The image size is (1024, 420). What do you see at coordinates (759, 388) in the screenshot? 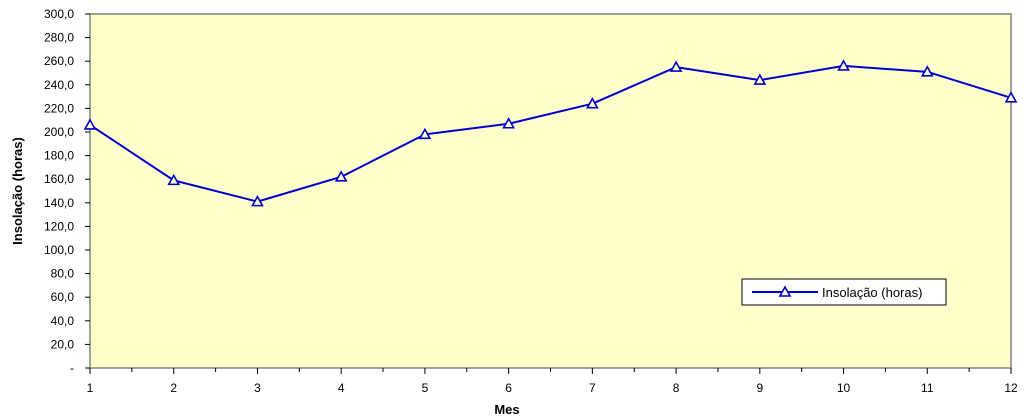
I see `x-tick-label: 9` at bounding box center [759, 388].